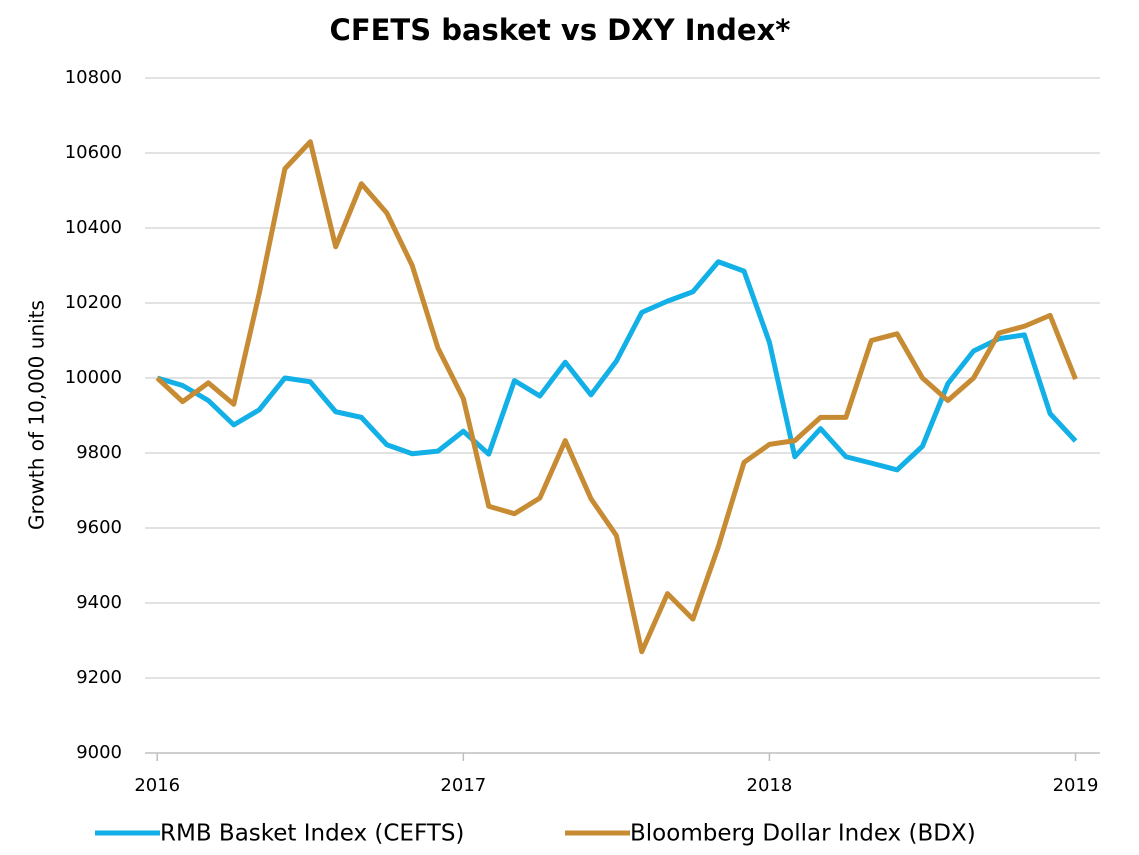 Image resolution: width=1139 pixels, height=855 pixels. I want to click on y-tick-label: 10800, so click(93, 77).